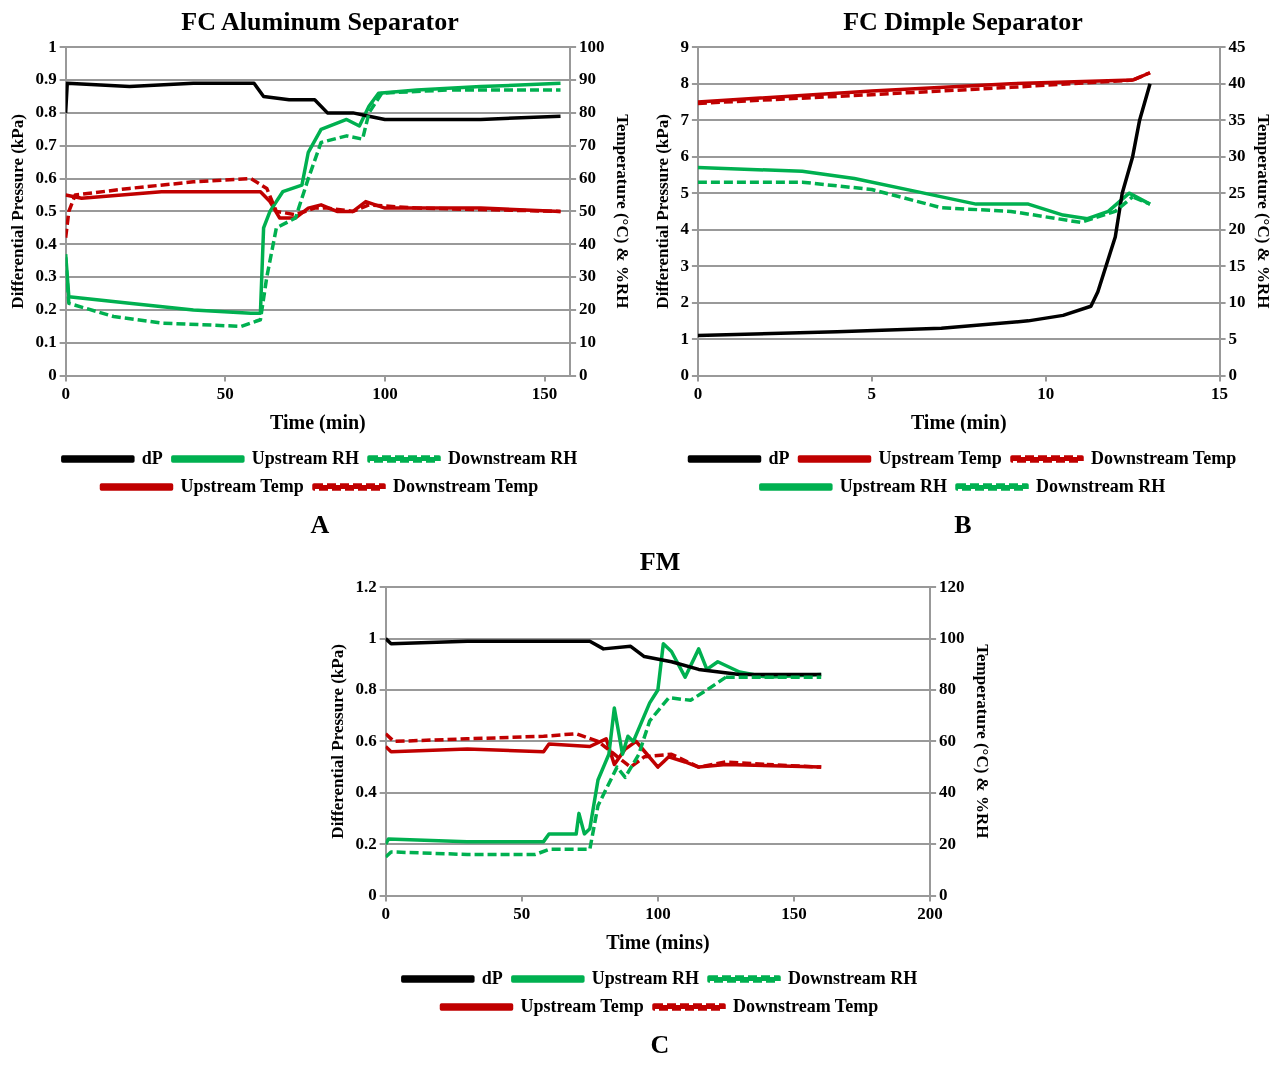 Image resolution: width=1281 pixels, height=1072 pixels. I want to click on y-tick-label: 4, so click(685, 229).